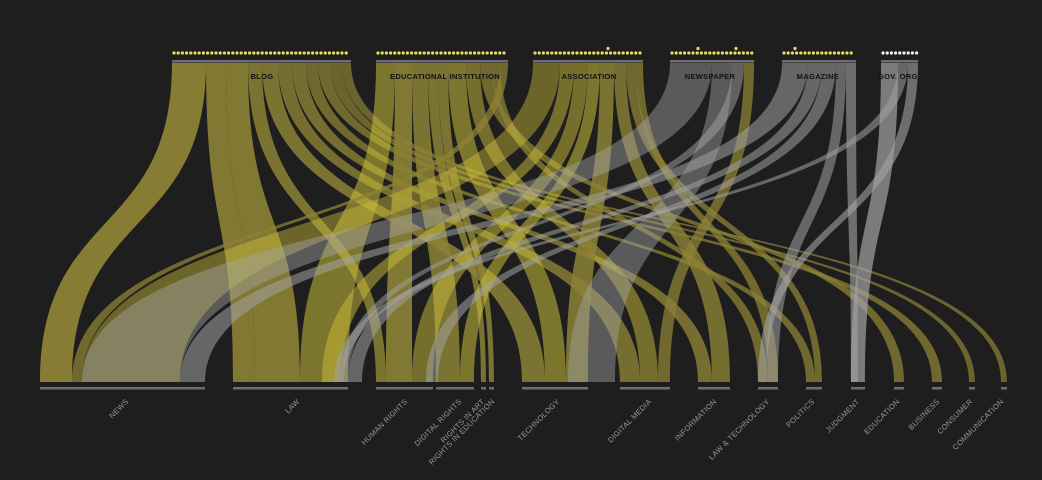 This screenshot has width=1042, height=480. What do you see at coordinates (261, 61) in the screenshot?
I see `source-bar-blog` at bounding box center [261, 61].